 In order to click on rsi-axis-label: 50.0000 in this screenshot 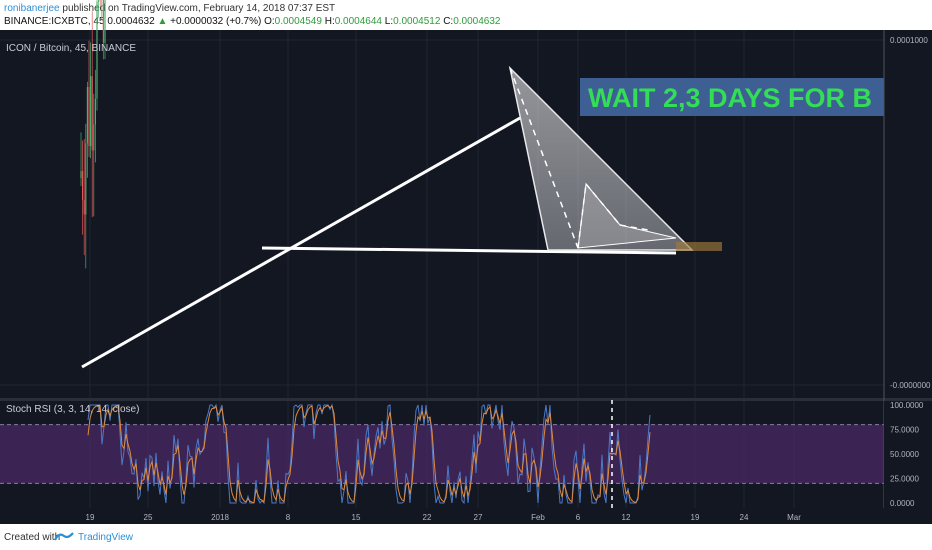, I will do `click(904, 454)`.